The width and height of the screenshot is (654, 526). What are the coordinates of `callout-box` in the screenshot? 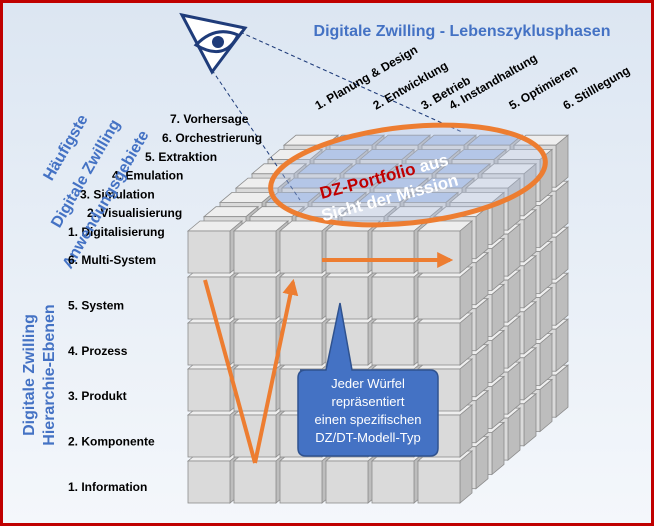 It's located at (368, 379).